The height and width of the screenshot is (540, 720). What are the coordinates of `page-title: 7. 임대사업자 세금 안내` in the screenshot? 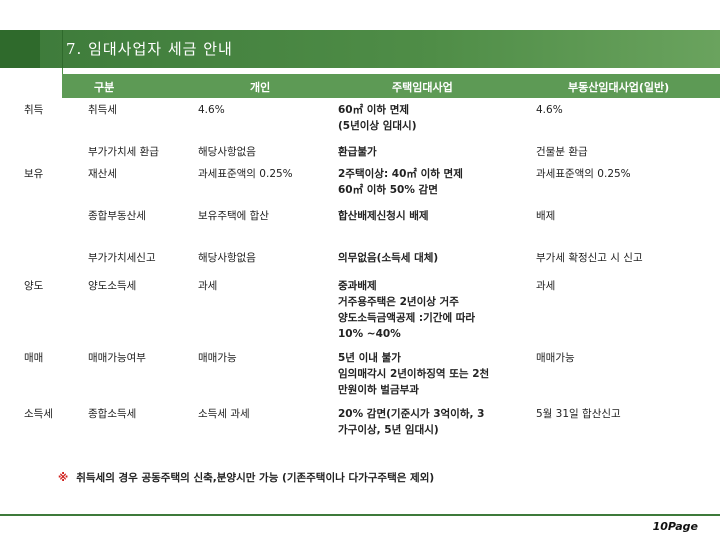 It's located at (149, 49).